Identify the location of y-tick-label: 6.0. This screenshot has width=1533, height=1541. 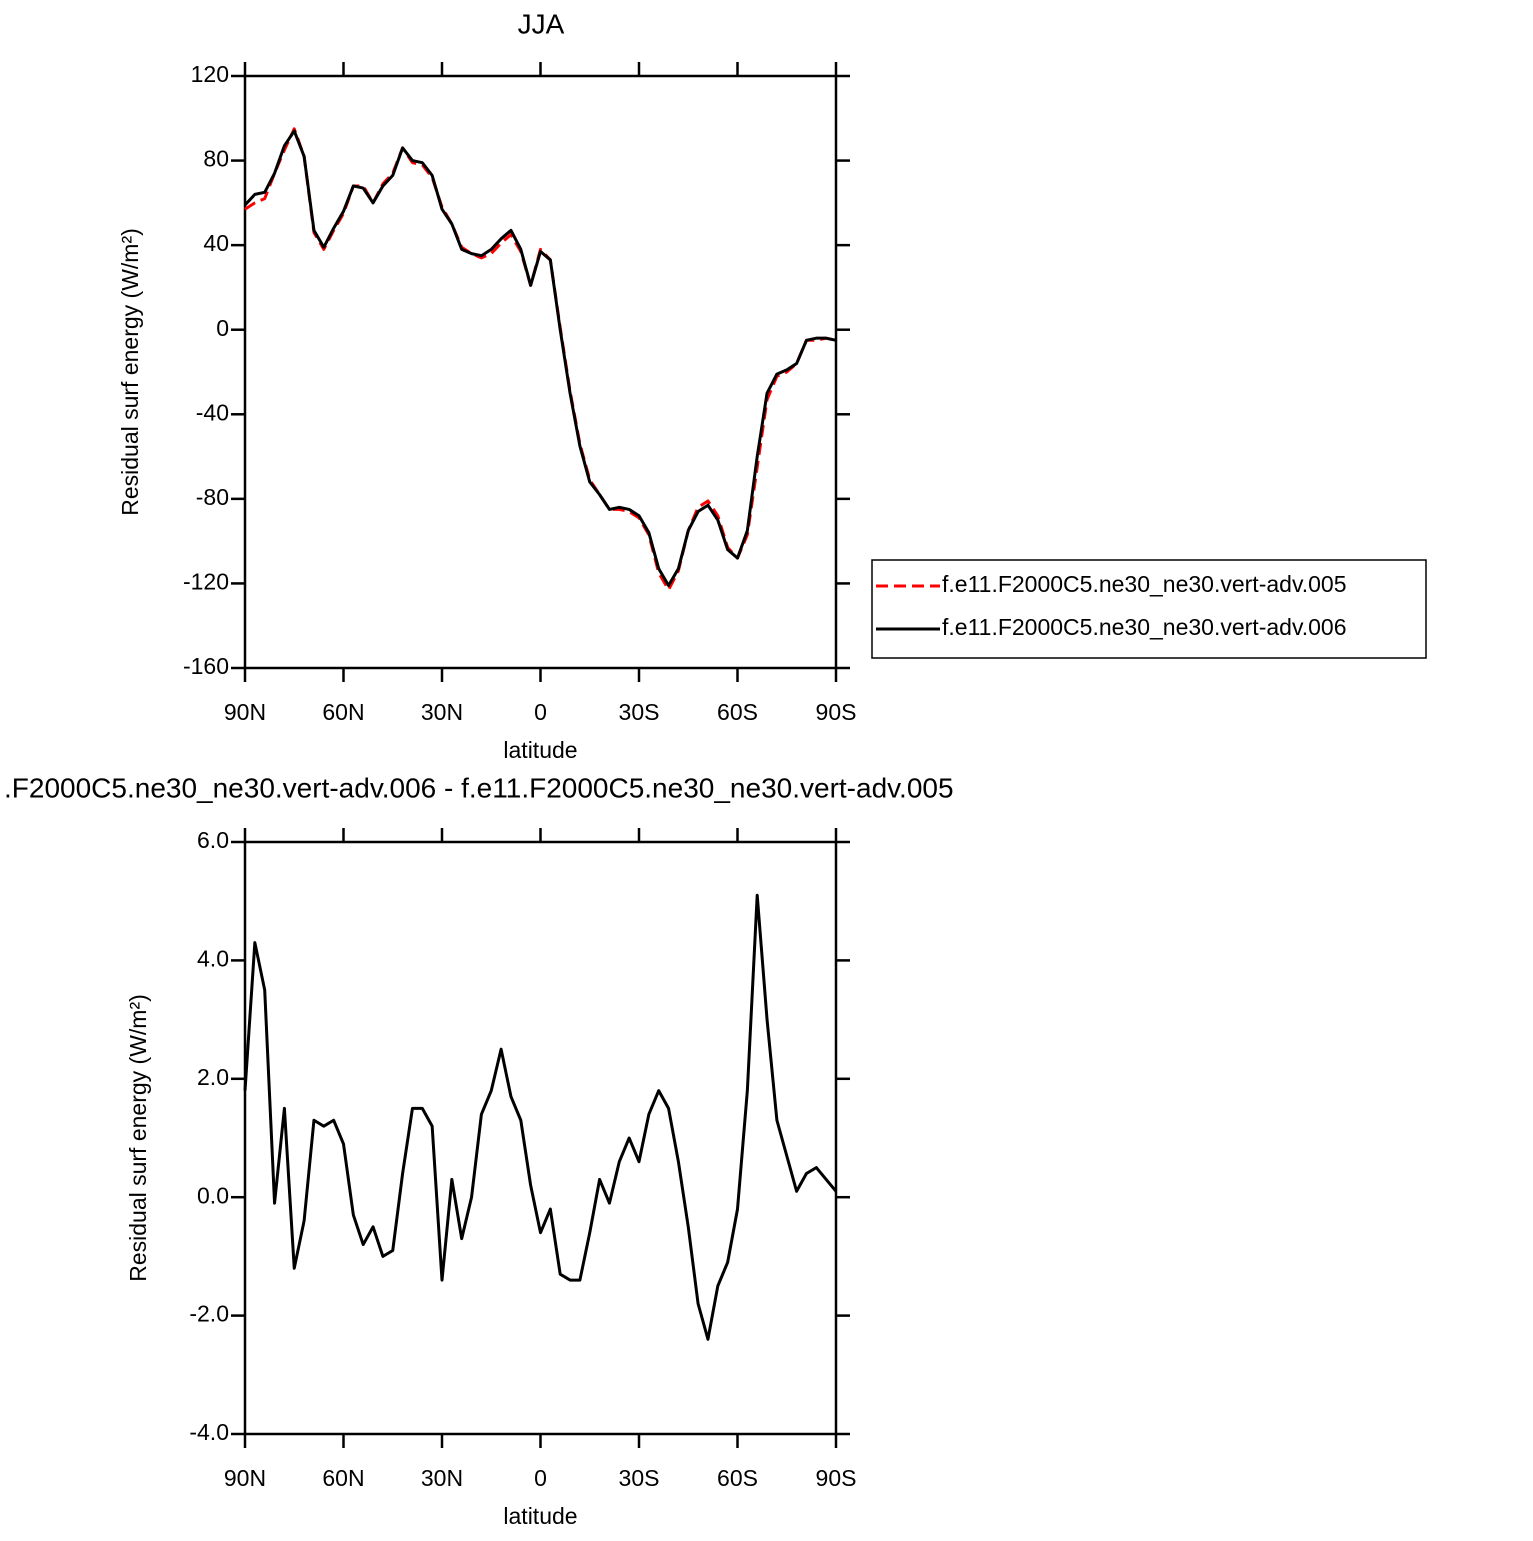
(213, 840).